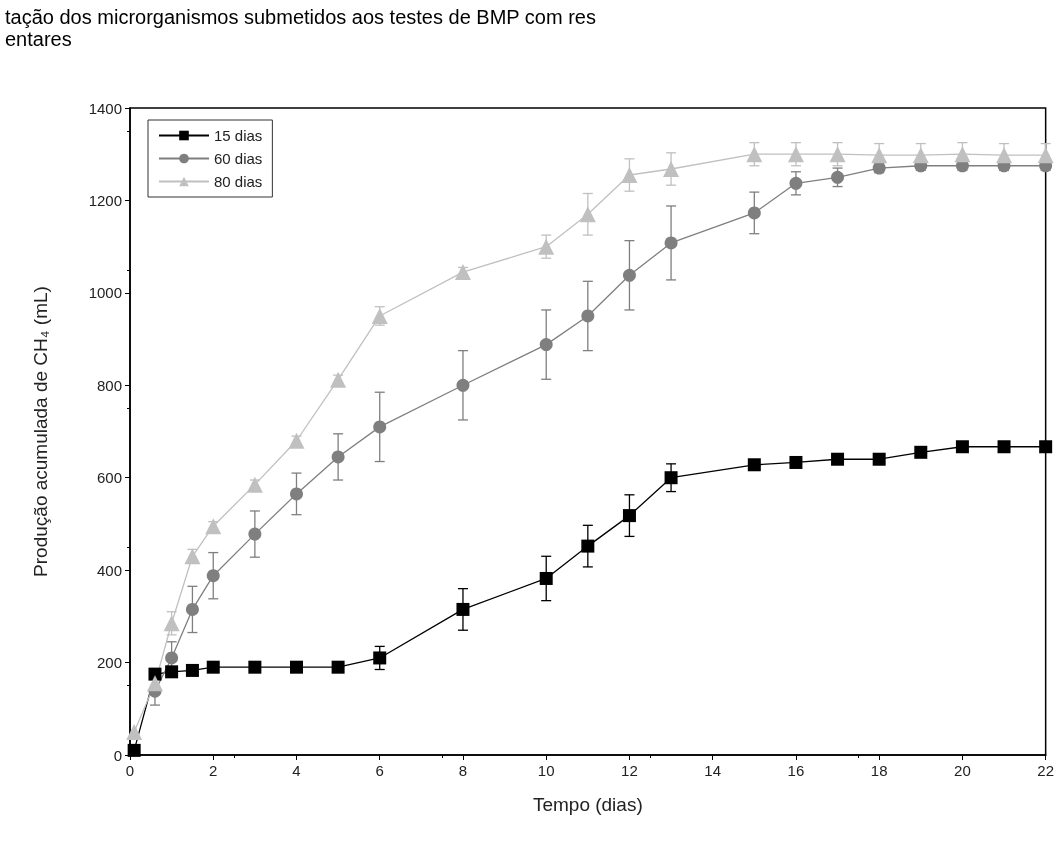 The width and height of the screenshot is (1057, 850). What do you see at coordinates (238, 135) in the screenshot?
I see `legend-label: 15 dias` at bounding box center [238, 135].